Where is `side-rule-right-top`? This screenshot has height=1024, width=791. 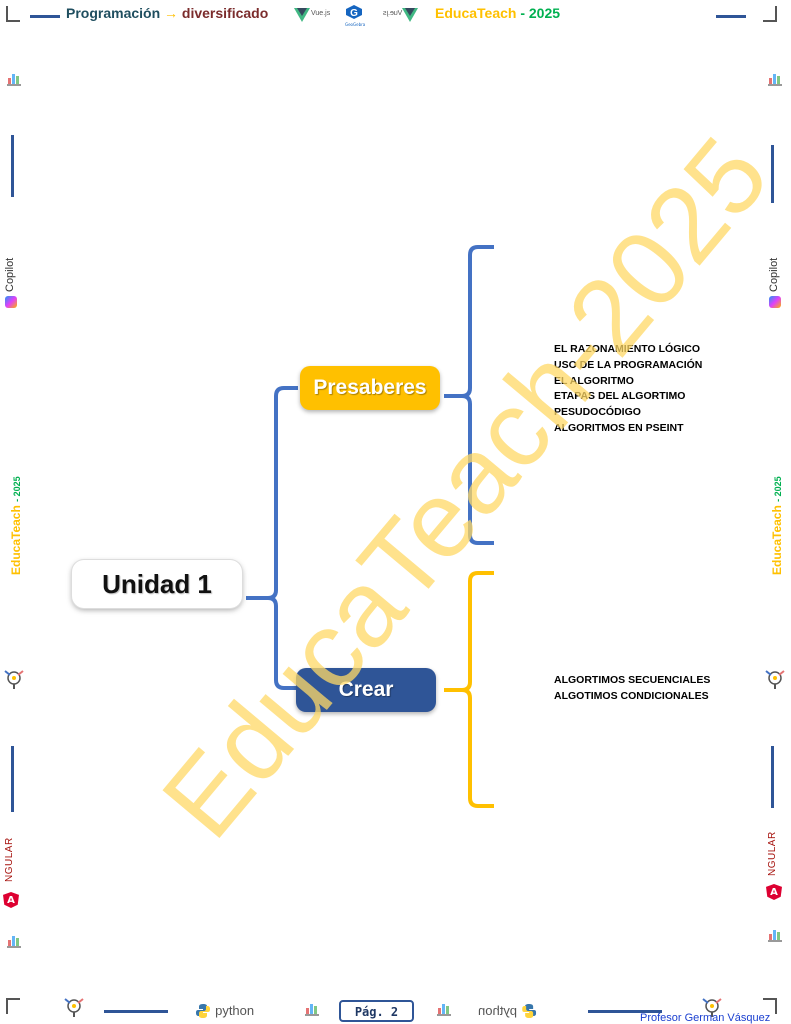 side-rule-right-top is located at coordinates (772, 174).